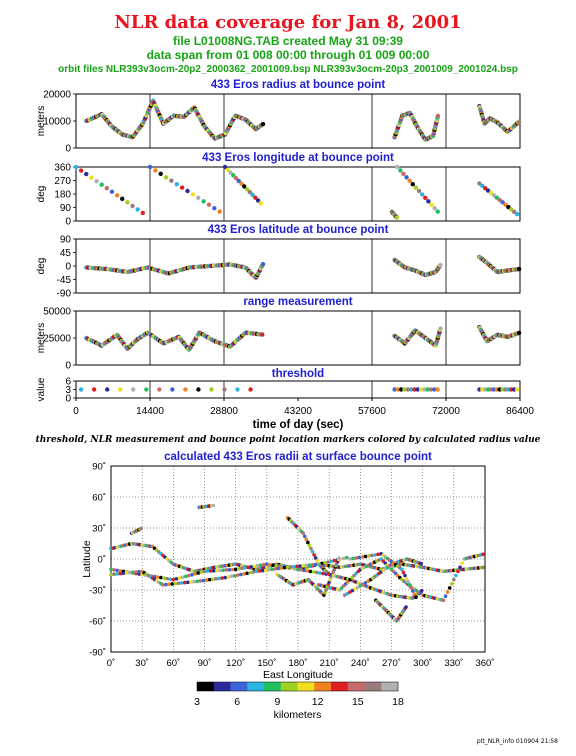 This screenshot has width=576, height=756. What do you see at coordinates (372, 411) in the screenshot?
I see `time-xtick-label: 57600` at bounding box center [372, 411].